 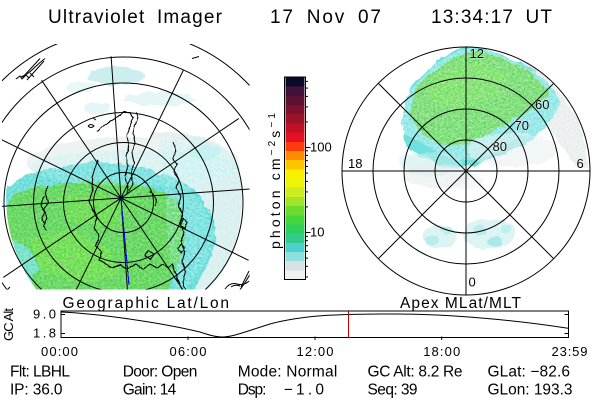 What do you see at coordinates (500, 146) in the screenshot?
I see `svg-text: 80` at bounding box center [500, 146].